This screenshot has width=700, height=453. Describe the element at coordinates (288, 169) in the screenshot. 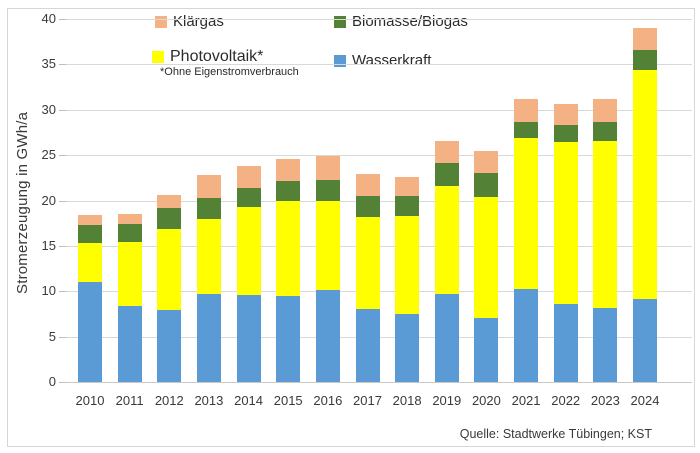

I see `bar-segment-2015-klrgas` at that location.